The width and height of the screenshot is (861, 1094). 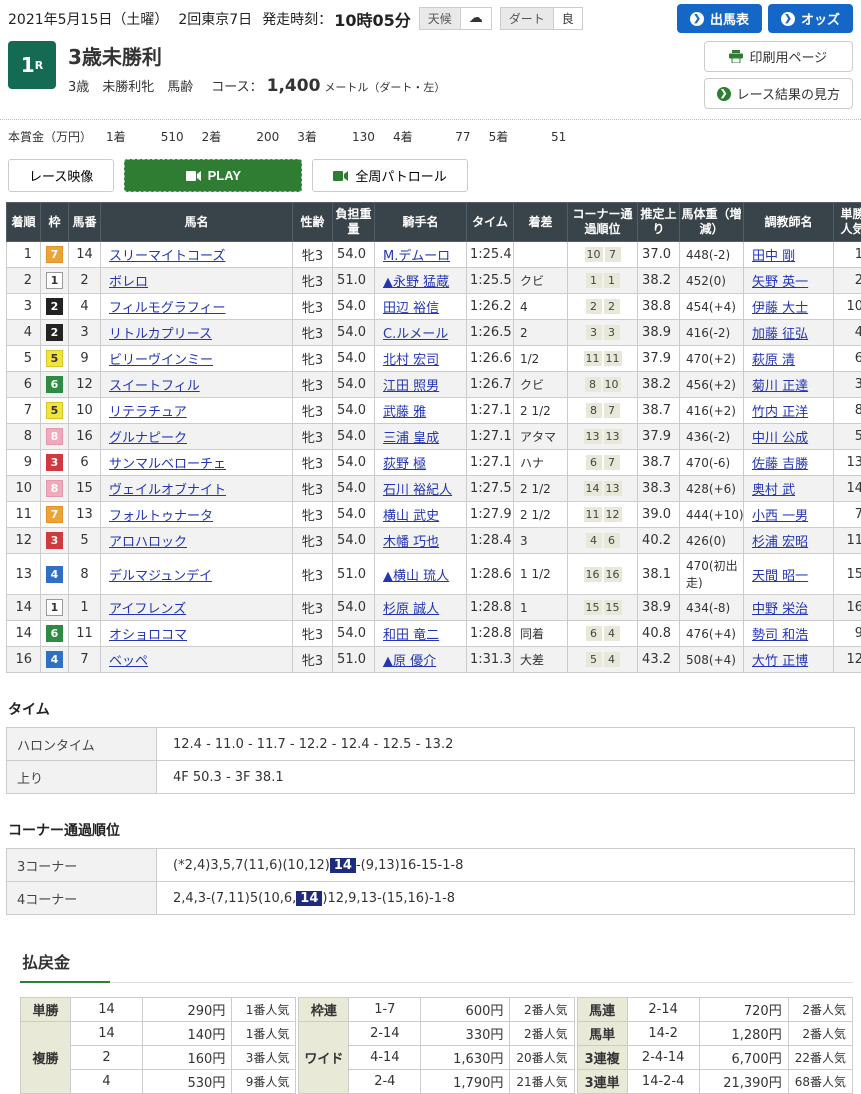 I want to click on trainer-link: 菊川 正達, so click(x=780, y=386).